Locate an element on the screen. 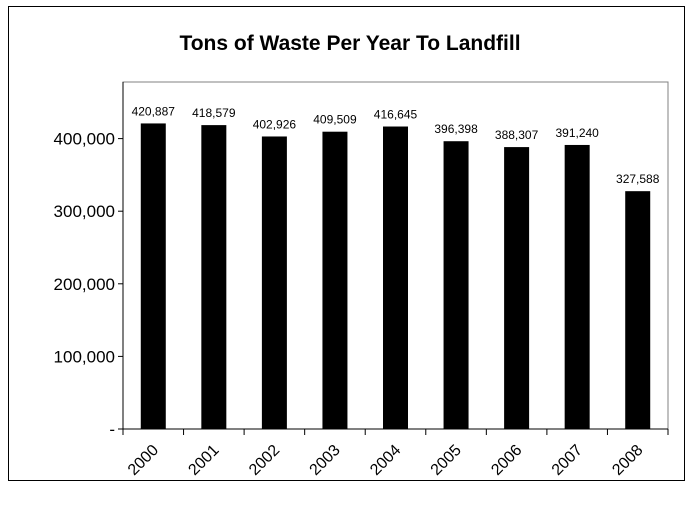  x-tick-label-2004: 2004 is located at coordinates (385, 460).